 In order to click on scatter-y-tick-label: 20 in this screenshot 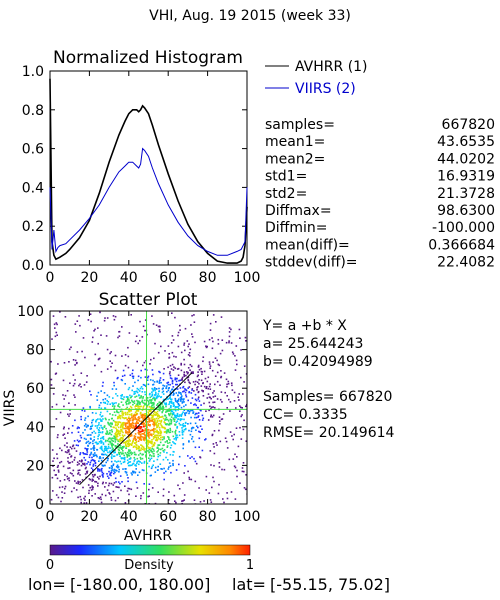, I will do `click(35, 466)`.